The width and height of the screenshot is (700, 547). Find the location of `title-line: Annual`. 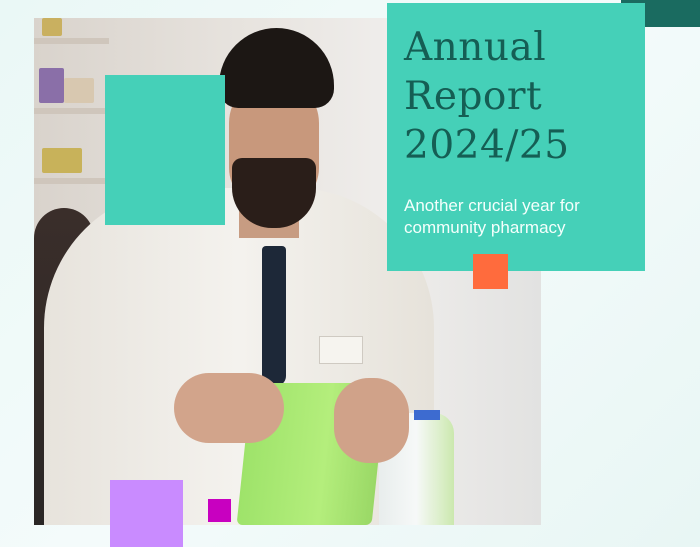

title-line: Annual is located at coordinates (475, 47).